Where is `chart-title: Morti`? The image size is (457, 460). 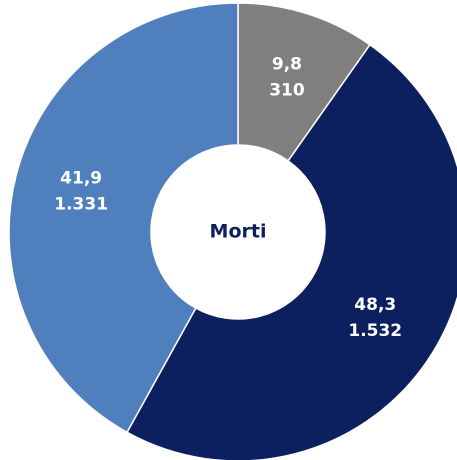 chart-title: Morti is located at coordinates (238, 232).